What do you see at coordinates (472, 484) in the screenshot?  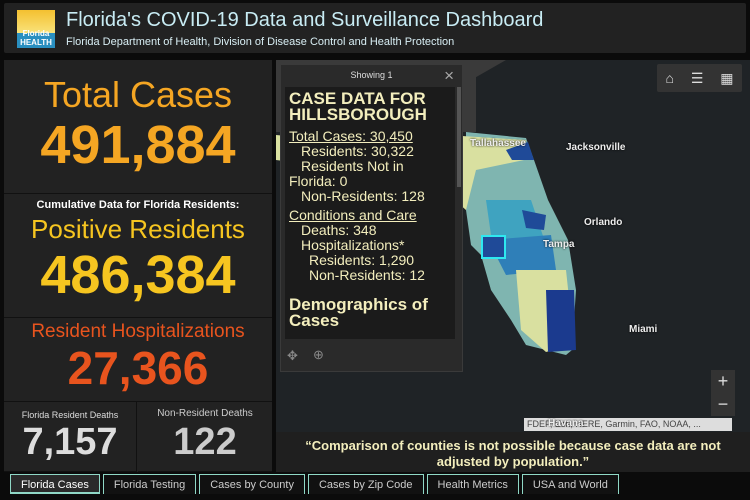 I see `tab-health-metrics: Health Metrics` at bounding box center [472, 484].